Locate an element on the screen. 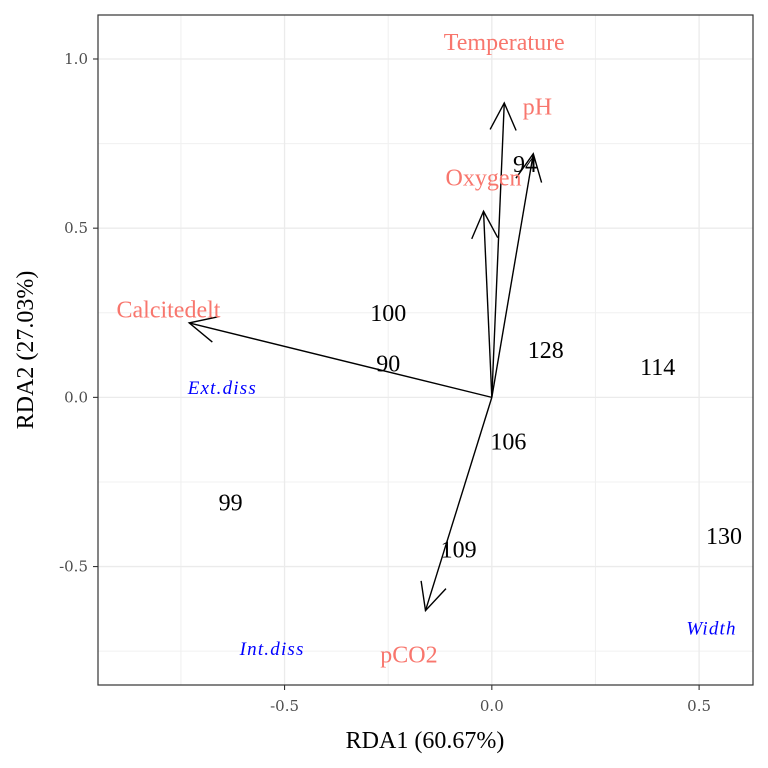 The height and width of the screenshot is (768, 768). arrow-ph-head is located at coordinates (529, 167).